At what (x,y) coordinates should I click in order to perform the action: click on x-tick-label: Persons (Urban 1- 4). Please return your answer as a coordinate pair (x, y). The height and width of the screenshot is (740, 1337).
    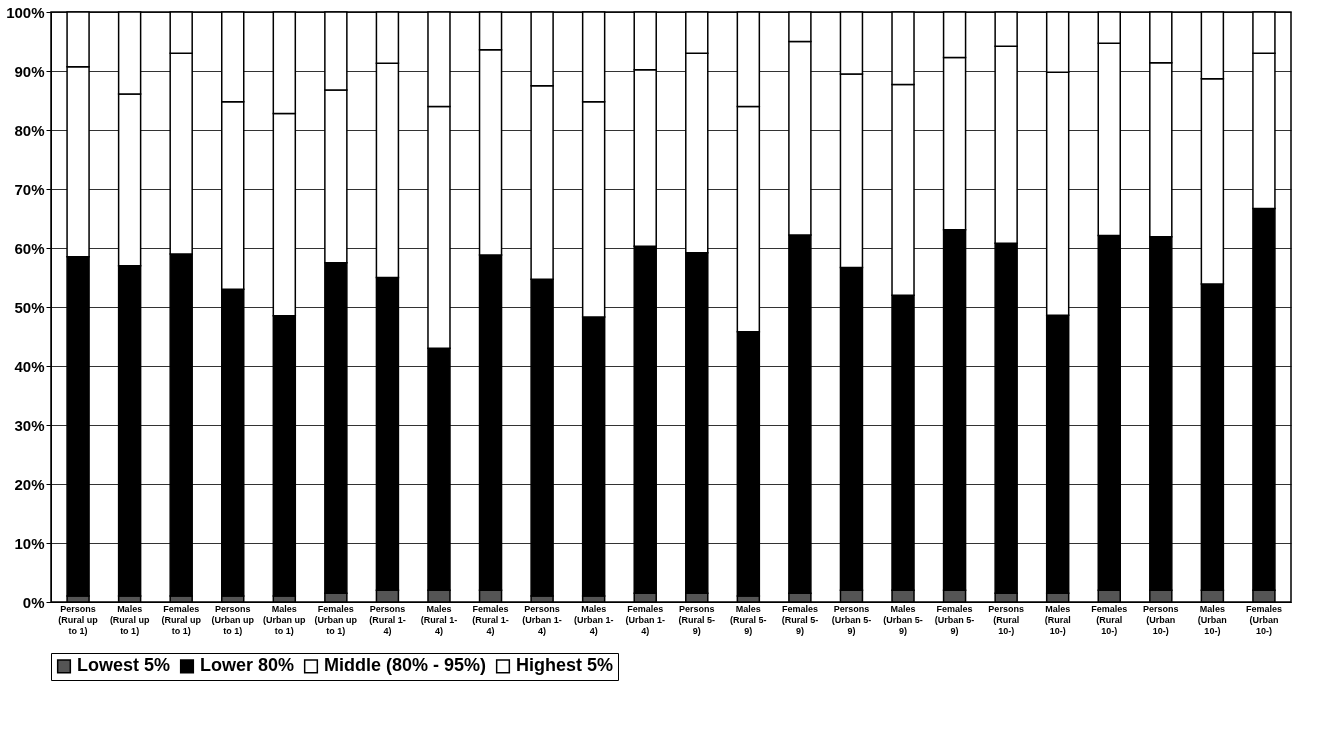
    Looking at the image, I should click on (542, 619).